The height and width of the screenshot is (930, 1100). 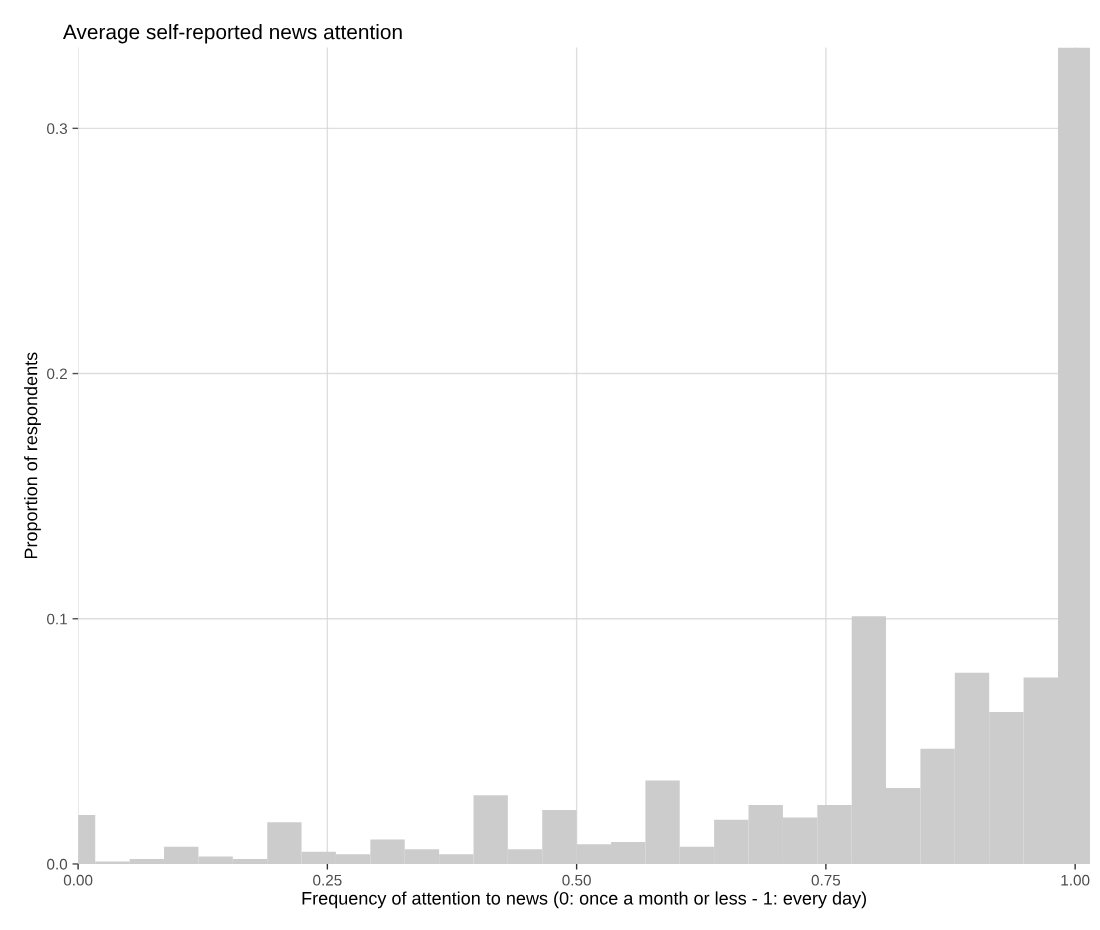 What do you see at coordinates (57, 619) in the screenshot?
I see `y-tick-label: 0.1` at bounding box center [57, 619].